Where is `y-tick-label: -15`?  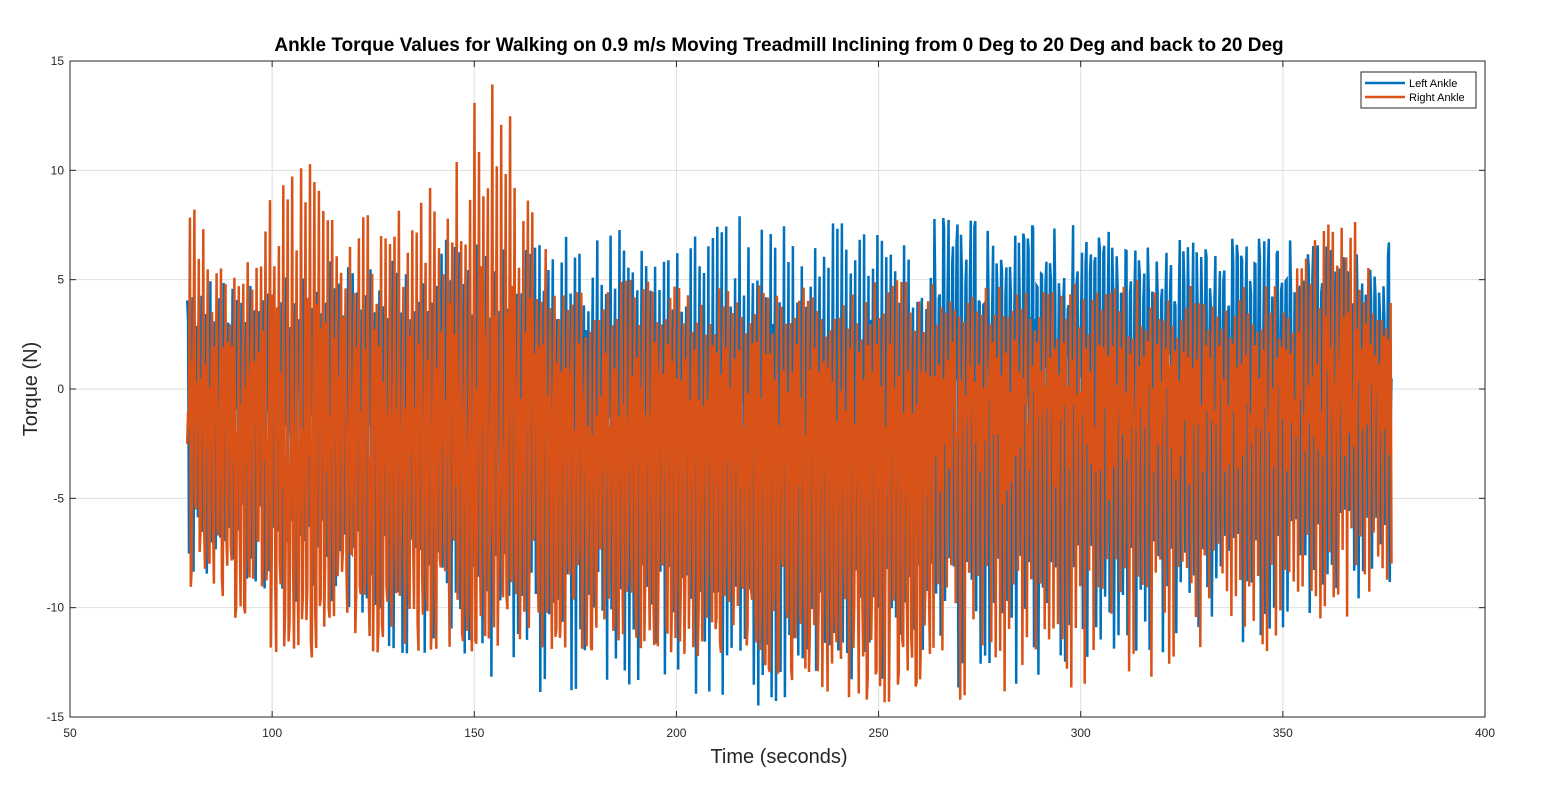
y-tick-label: -15 is located at coordinates (56, 717).